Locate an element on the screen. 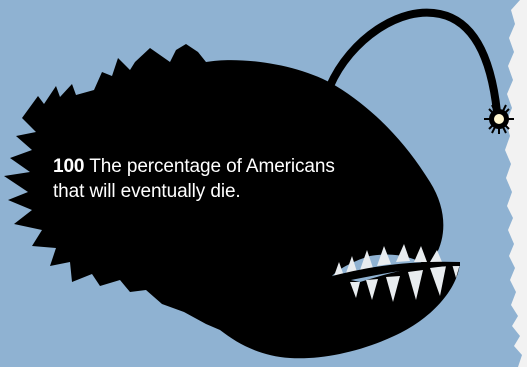 The height and width of the screenshot is (367, 527). anglerfish-teeth is located at coordinates (388, 260).